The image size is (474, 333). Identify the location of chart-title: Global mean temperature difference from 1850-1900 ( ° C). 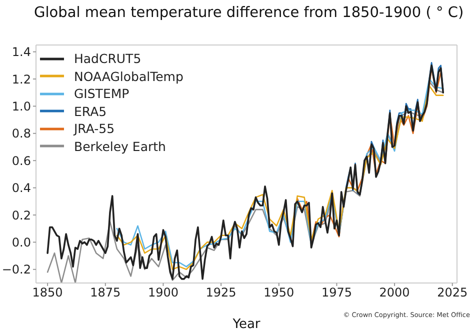
(249, 13).